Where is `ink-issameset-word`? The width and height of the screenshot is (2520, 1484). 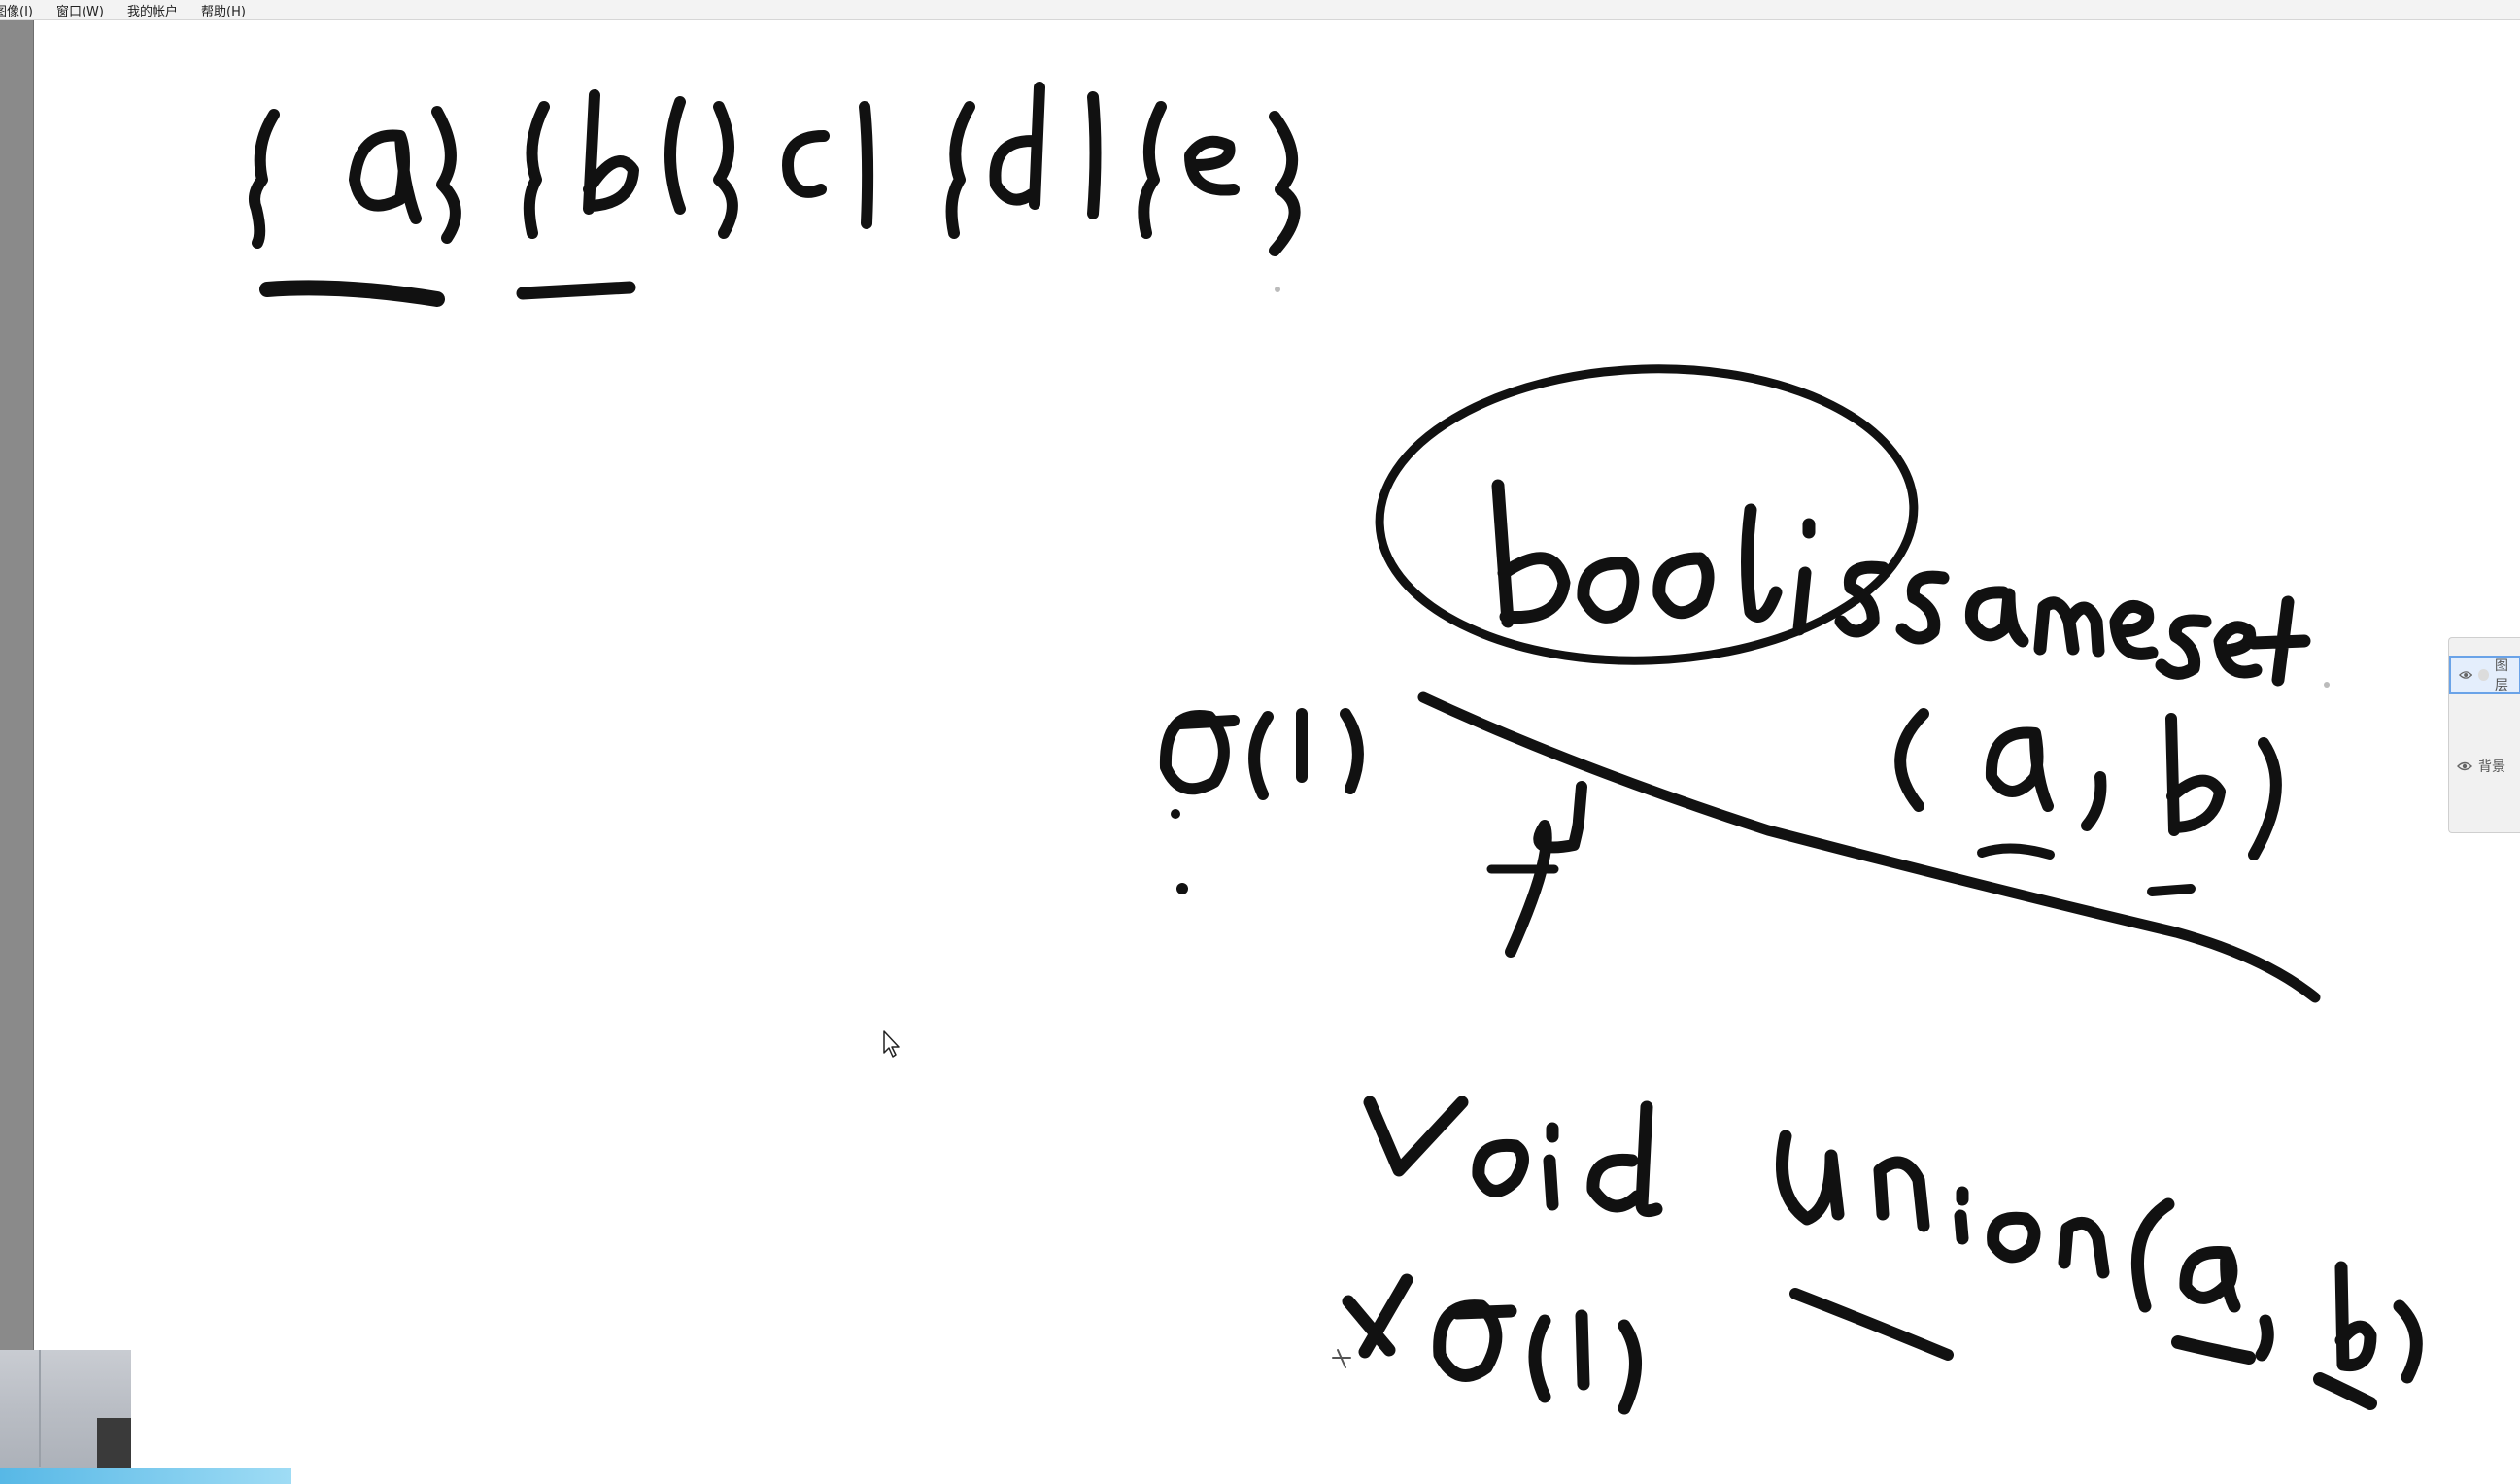 ink-issameset-word is located at coordinates (2061, 603).